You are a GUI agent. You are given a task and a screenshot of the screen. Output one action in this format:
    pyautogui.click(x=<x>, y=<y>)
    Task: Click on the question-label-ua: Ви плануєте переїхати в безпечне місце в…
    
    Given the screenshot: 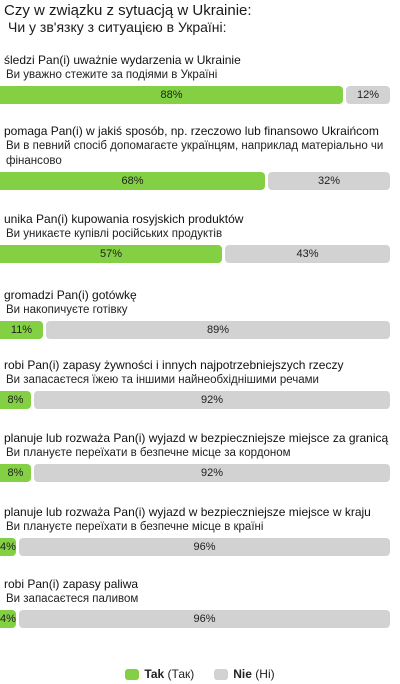 What is the action you would take?
    pyautogui.click(x=135, y=527)
    